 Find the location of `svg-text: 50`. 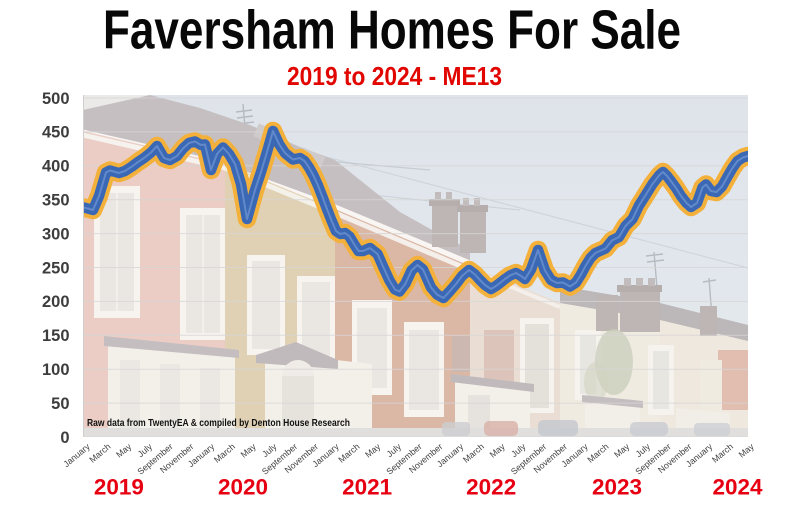

svg-text: 50 is located at coordinates (60, 404).